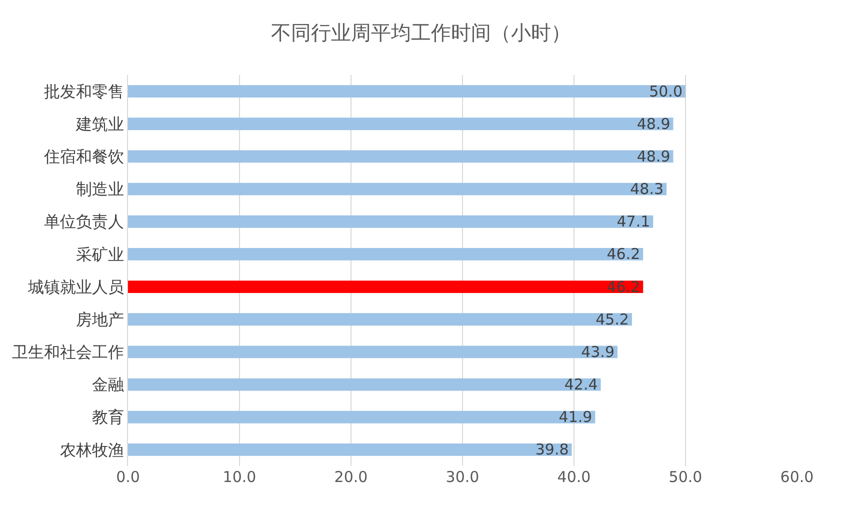 The width and height of the screenshot is (842, 506). I want to click on data-label: 45.2, so click(612, 319).